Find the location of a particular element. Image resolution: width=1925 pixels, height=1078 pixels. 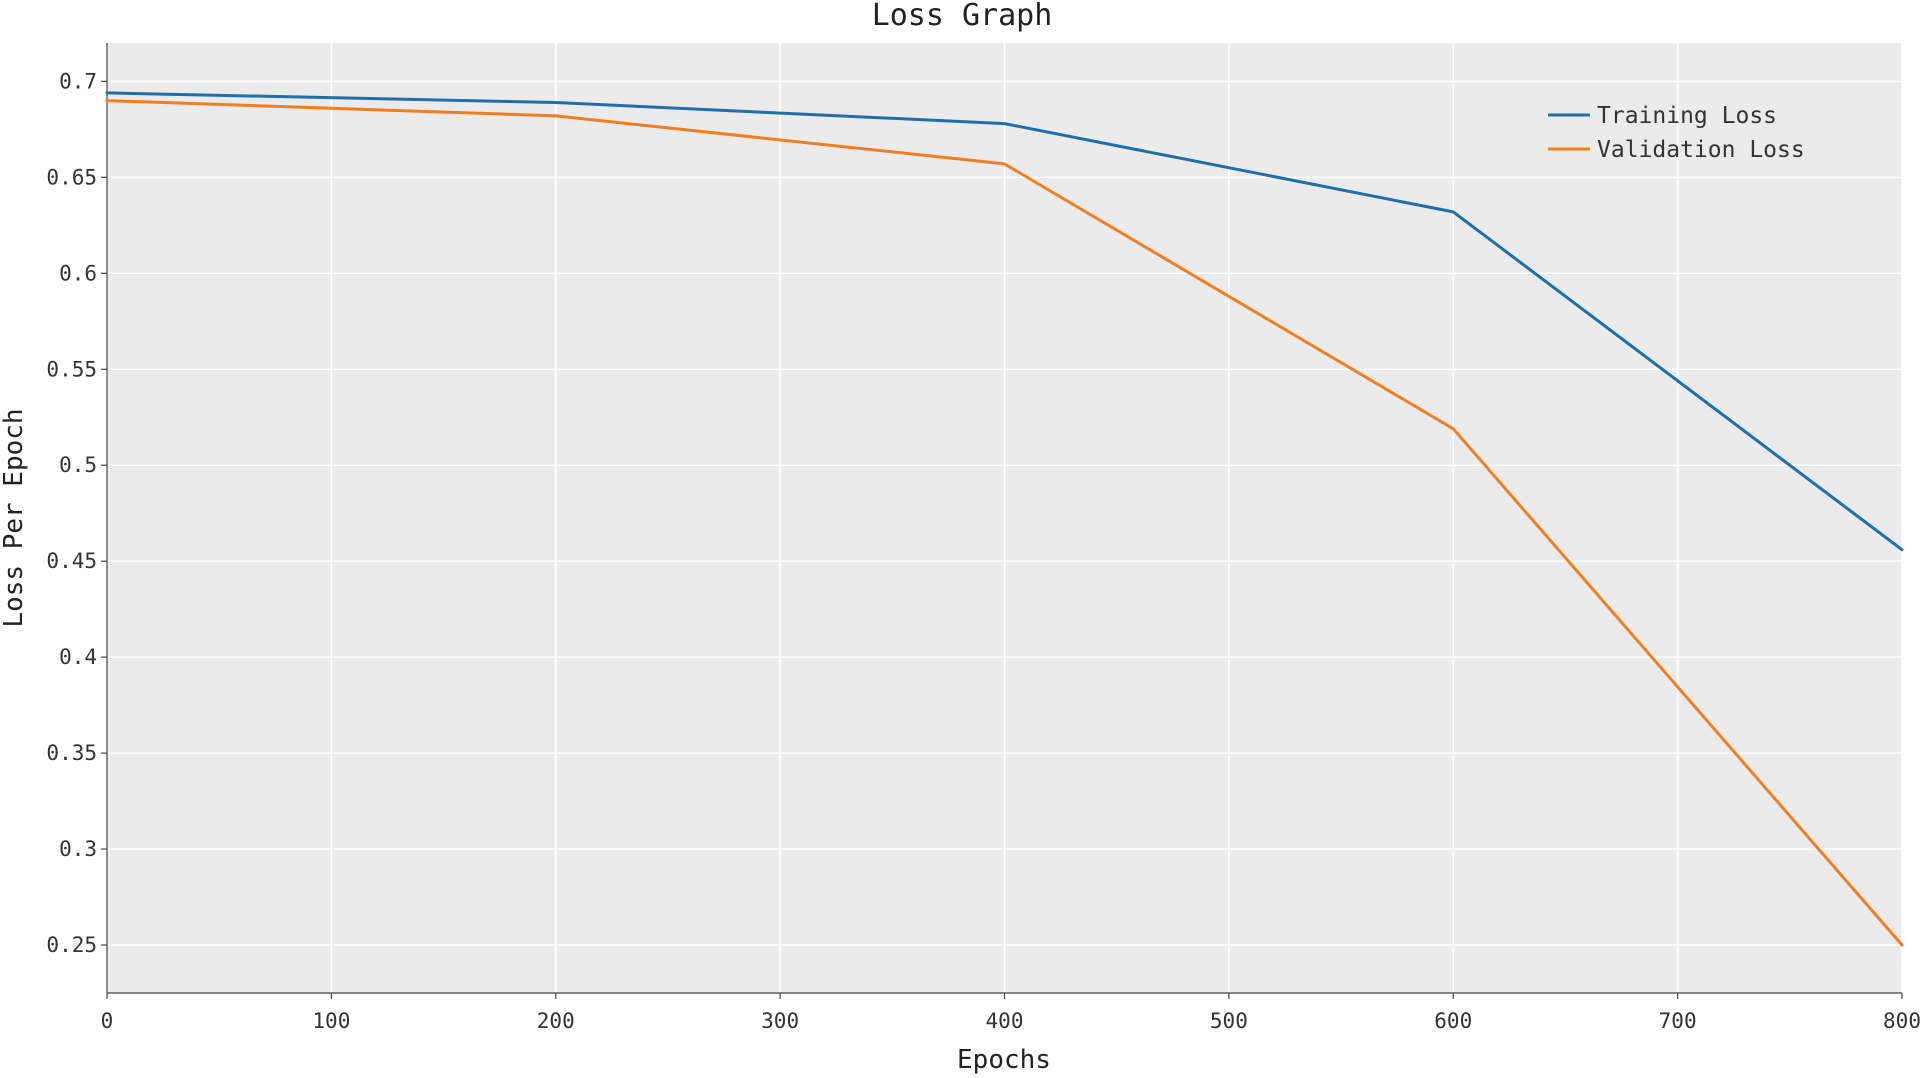

x-tick-label: 500 is located at coordinates (1229, 1021).